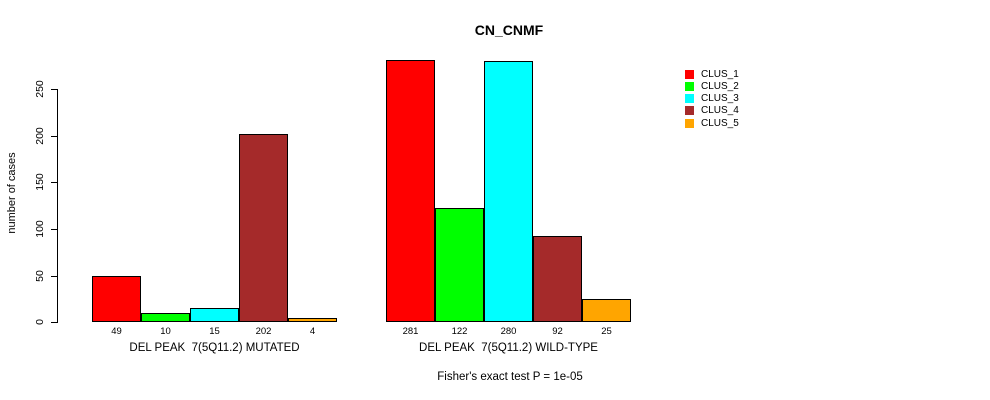 The image size is (990, 400). Describe the element at coordinates (12, 193) in the screenshot. I see `y-axis-title: number of cases` at that location.